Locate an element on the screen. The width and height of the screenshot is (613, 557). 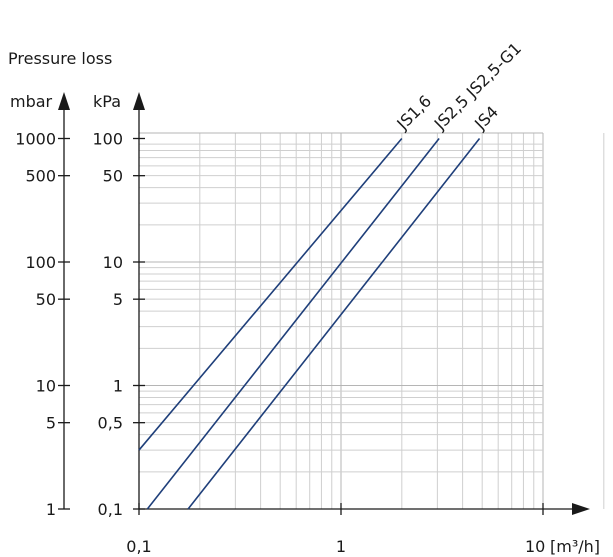
kpa-tick-label: 50 is located at coordinates (113, 176).